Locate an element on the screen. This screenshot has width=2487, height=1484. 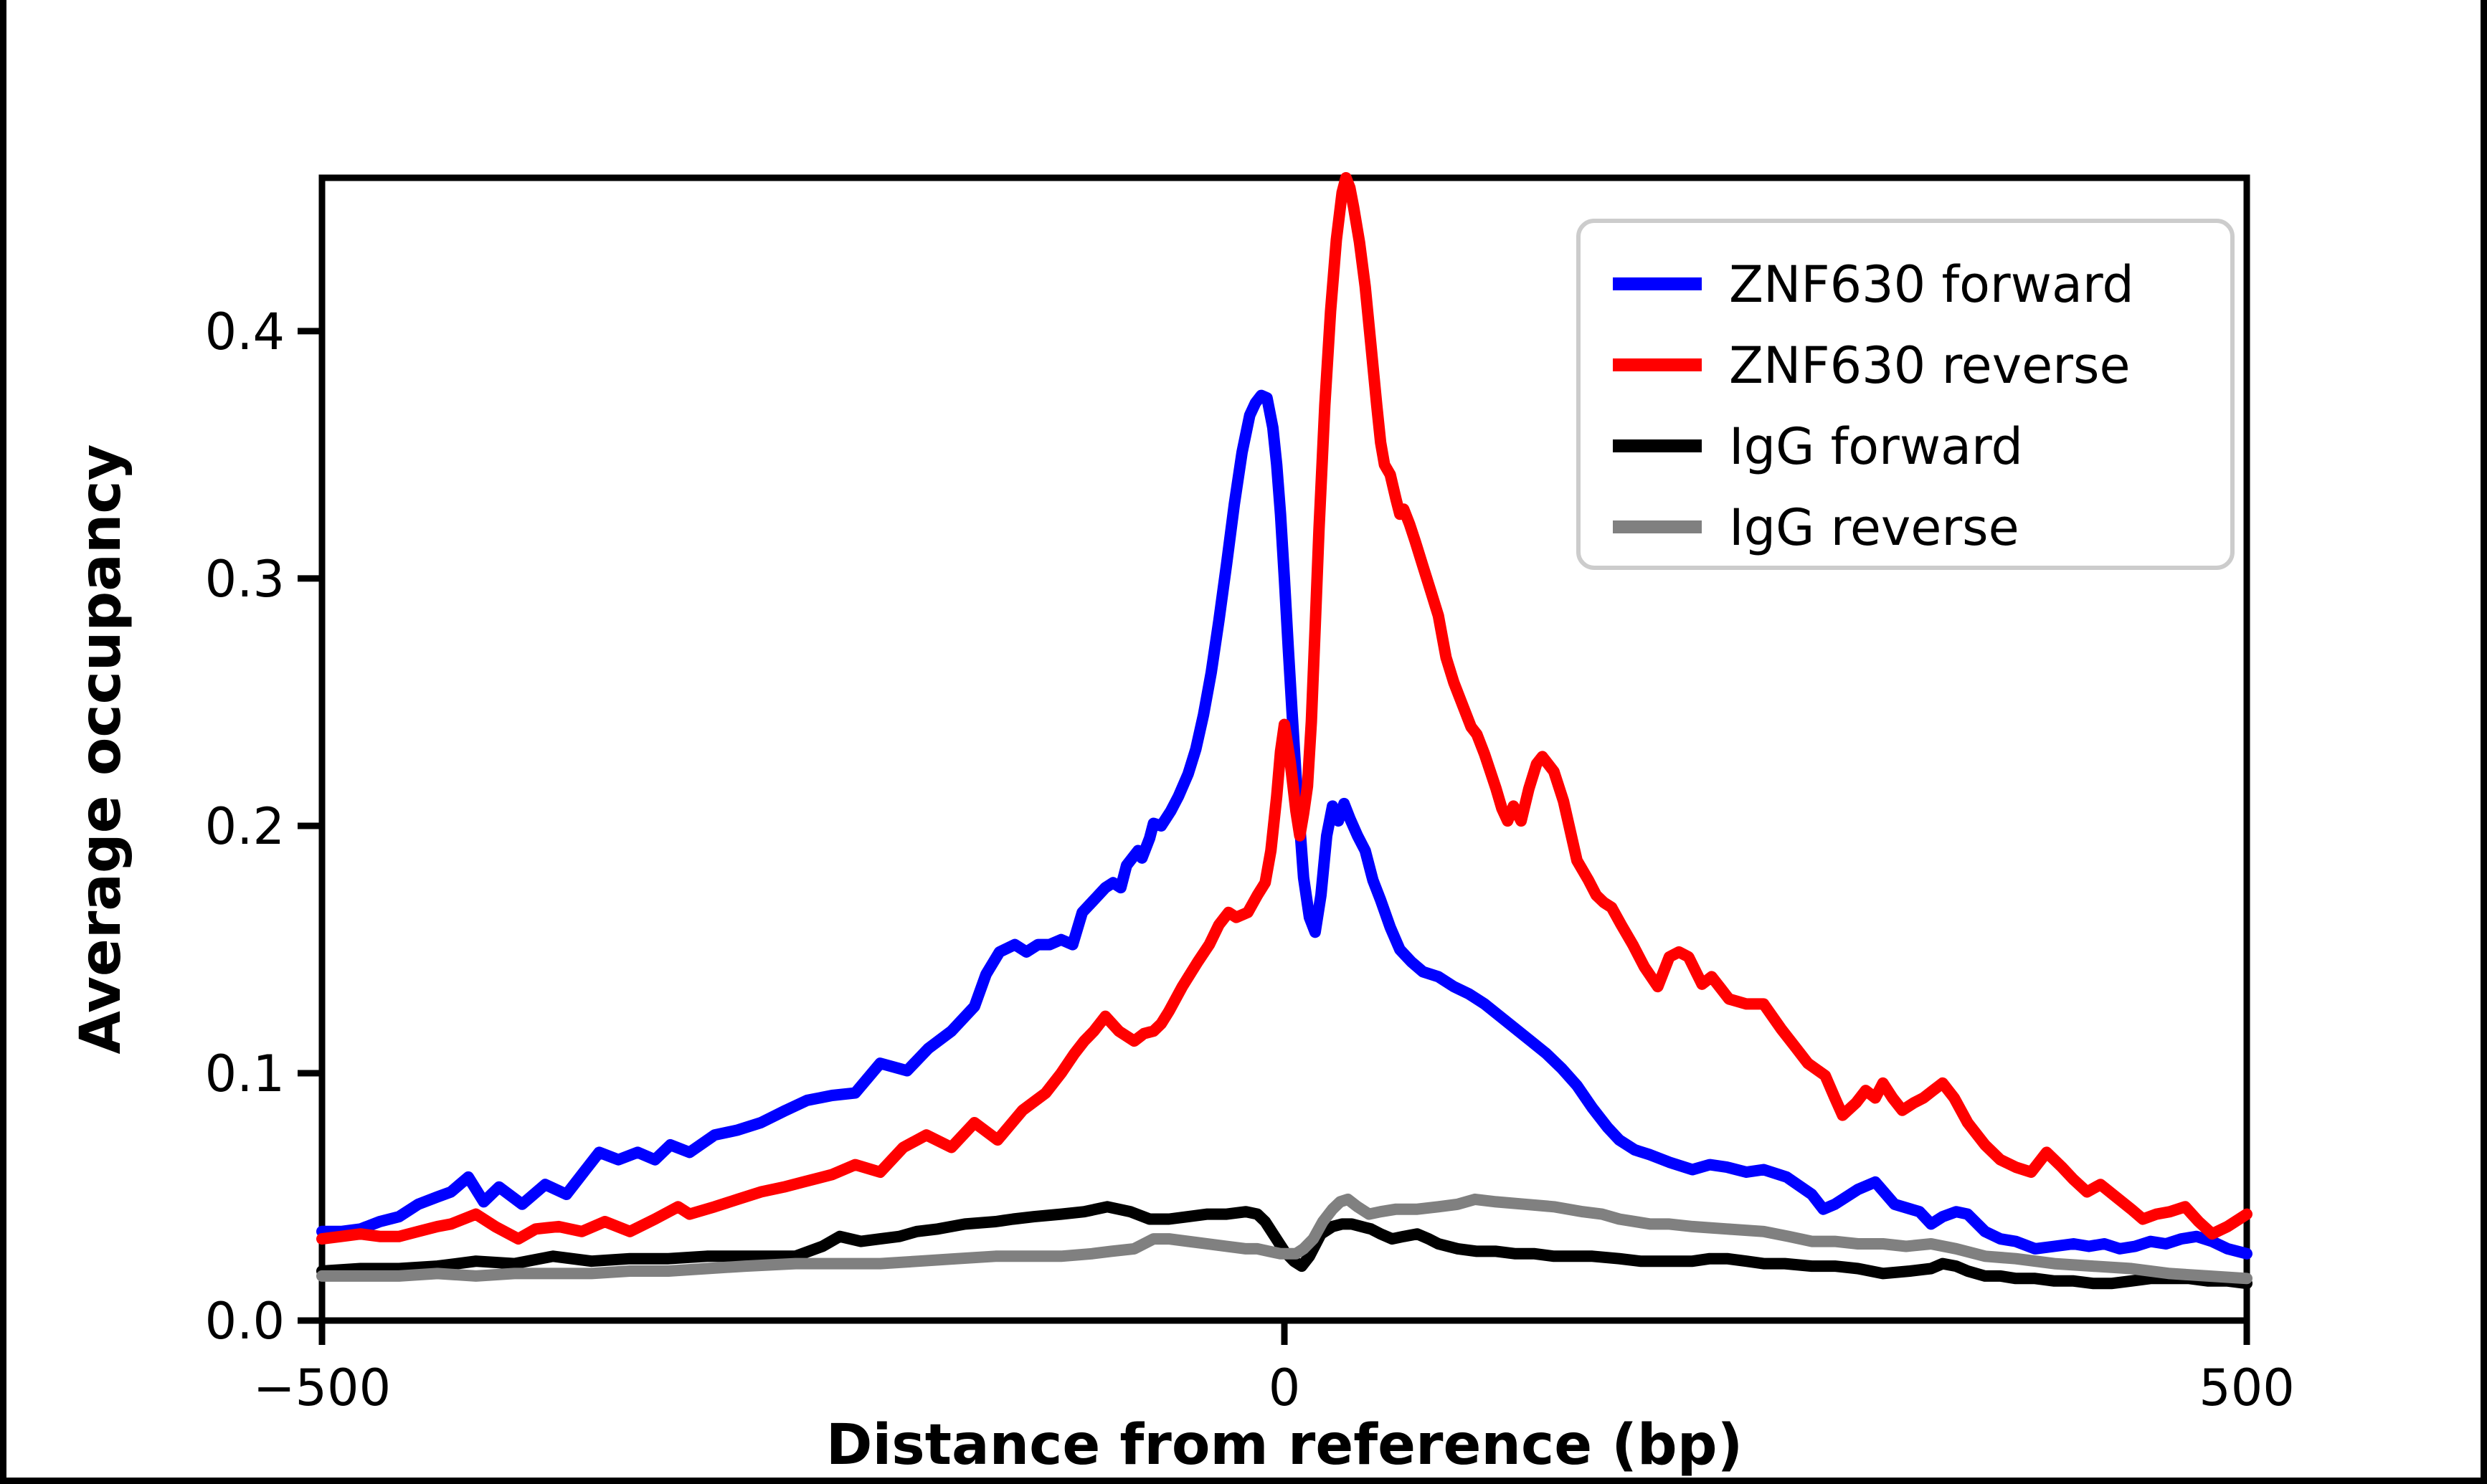
y-axis-ticks: 0.0 0.1 0.2 0.3 0.4 is located at coordinates (264, 827).